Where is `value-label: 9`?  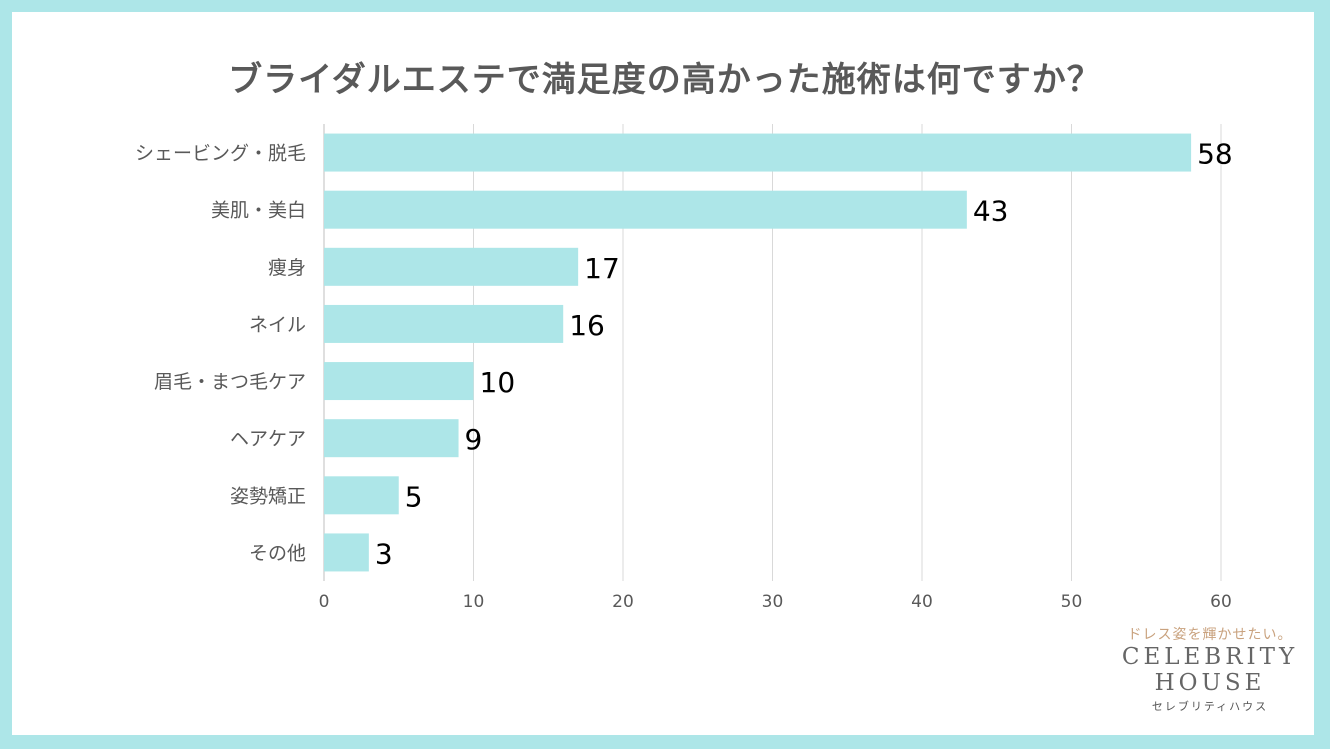 value-label: 9 is located at coordinates (474, 439).